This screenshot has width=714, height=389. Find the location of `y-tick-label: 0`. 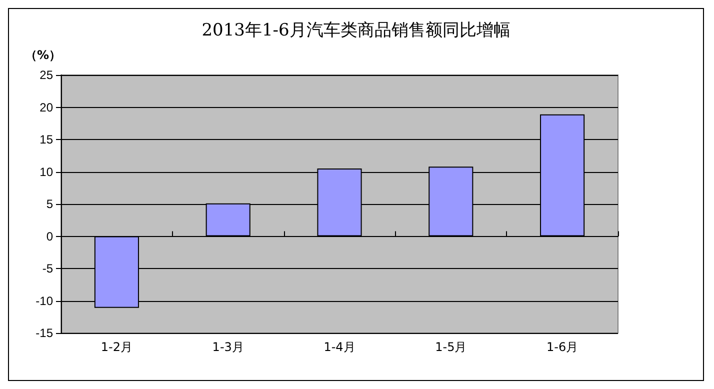

y-tick-label: 0 is located at coordinates (50, 236).